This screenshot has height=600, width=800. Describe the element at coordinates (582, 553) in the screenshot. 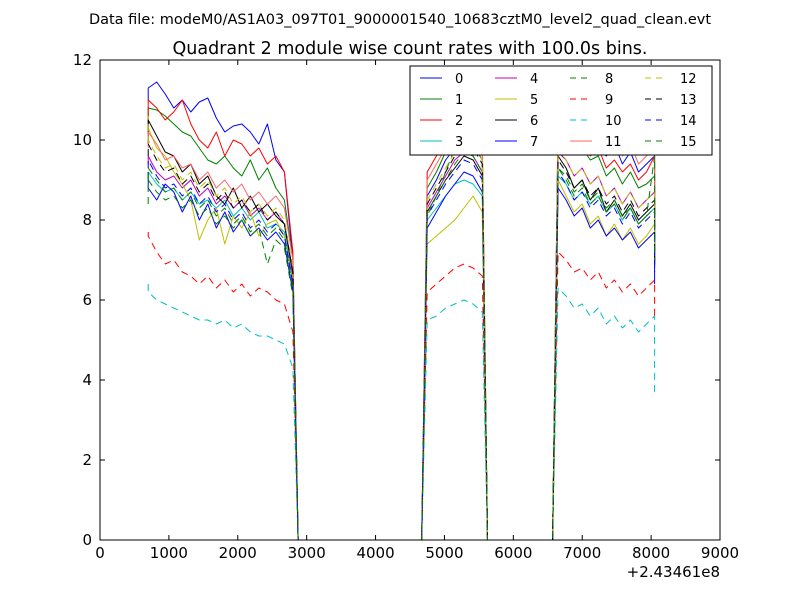

I see `x-tick-label: 7000` at that location.